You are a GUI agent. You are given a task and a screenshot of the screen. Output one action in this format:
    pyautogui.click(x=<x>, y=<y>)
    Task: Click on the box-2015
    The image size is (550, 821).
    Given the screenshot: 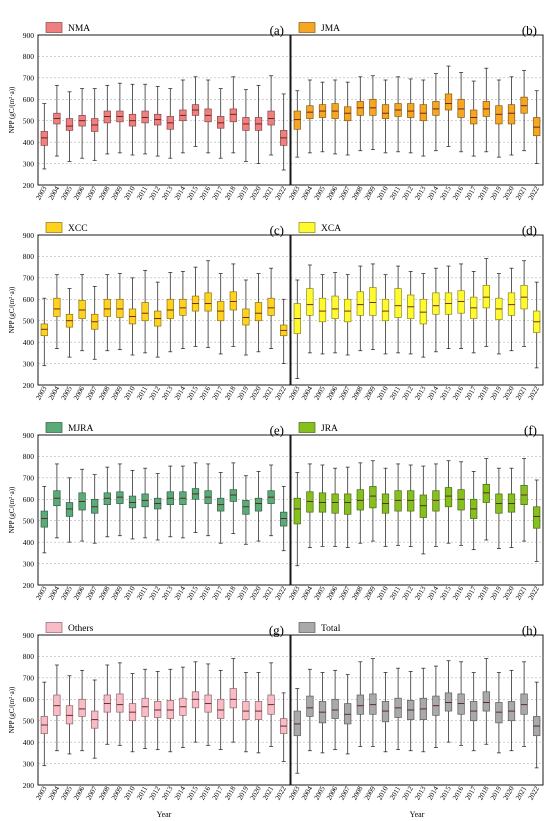 What is the action you would take?
    pyautogui.click(x=195, y=497)
    